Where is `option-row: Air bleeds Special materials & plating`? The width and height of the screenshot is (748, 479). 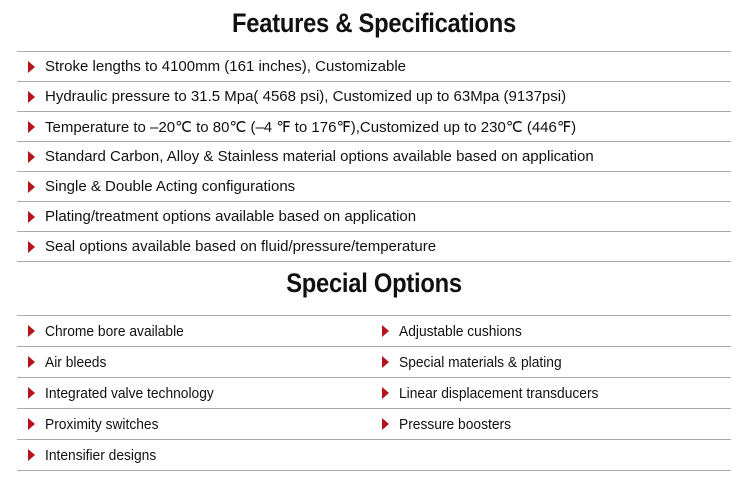
option-row: Air bleeds Special materials & plating is located at coordinates (374, 362).